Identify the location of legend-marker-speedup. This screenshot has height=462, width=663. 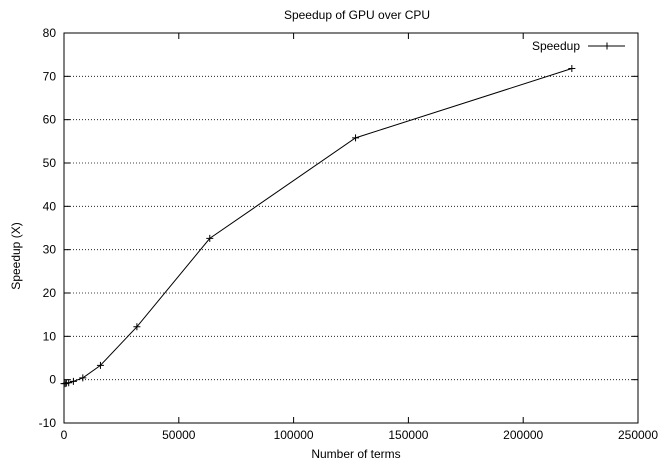
(607, 46).